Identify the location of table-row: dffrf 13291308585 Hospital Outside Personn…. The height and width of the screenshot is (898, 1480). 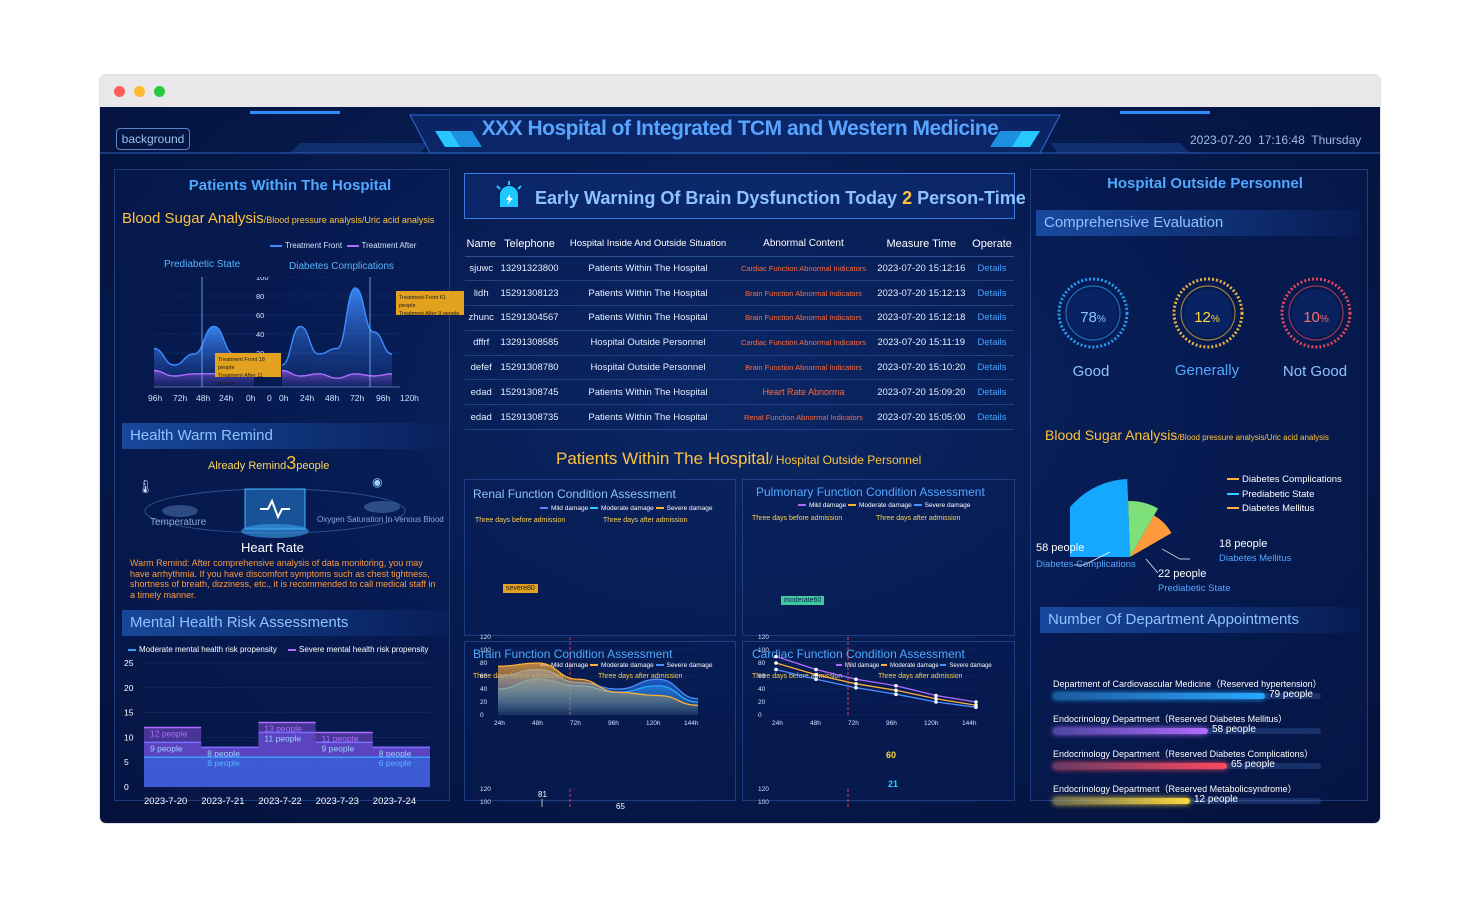
(739, 343).